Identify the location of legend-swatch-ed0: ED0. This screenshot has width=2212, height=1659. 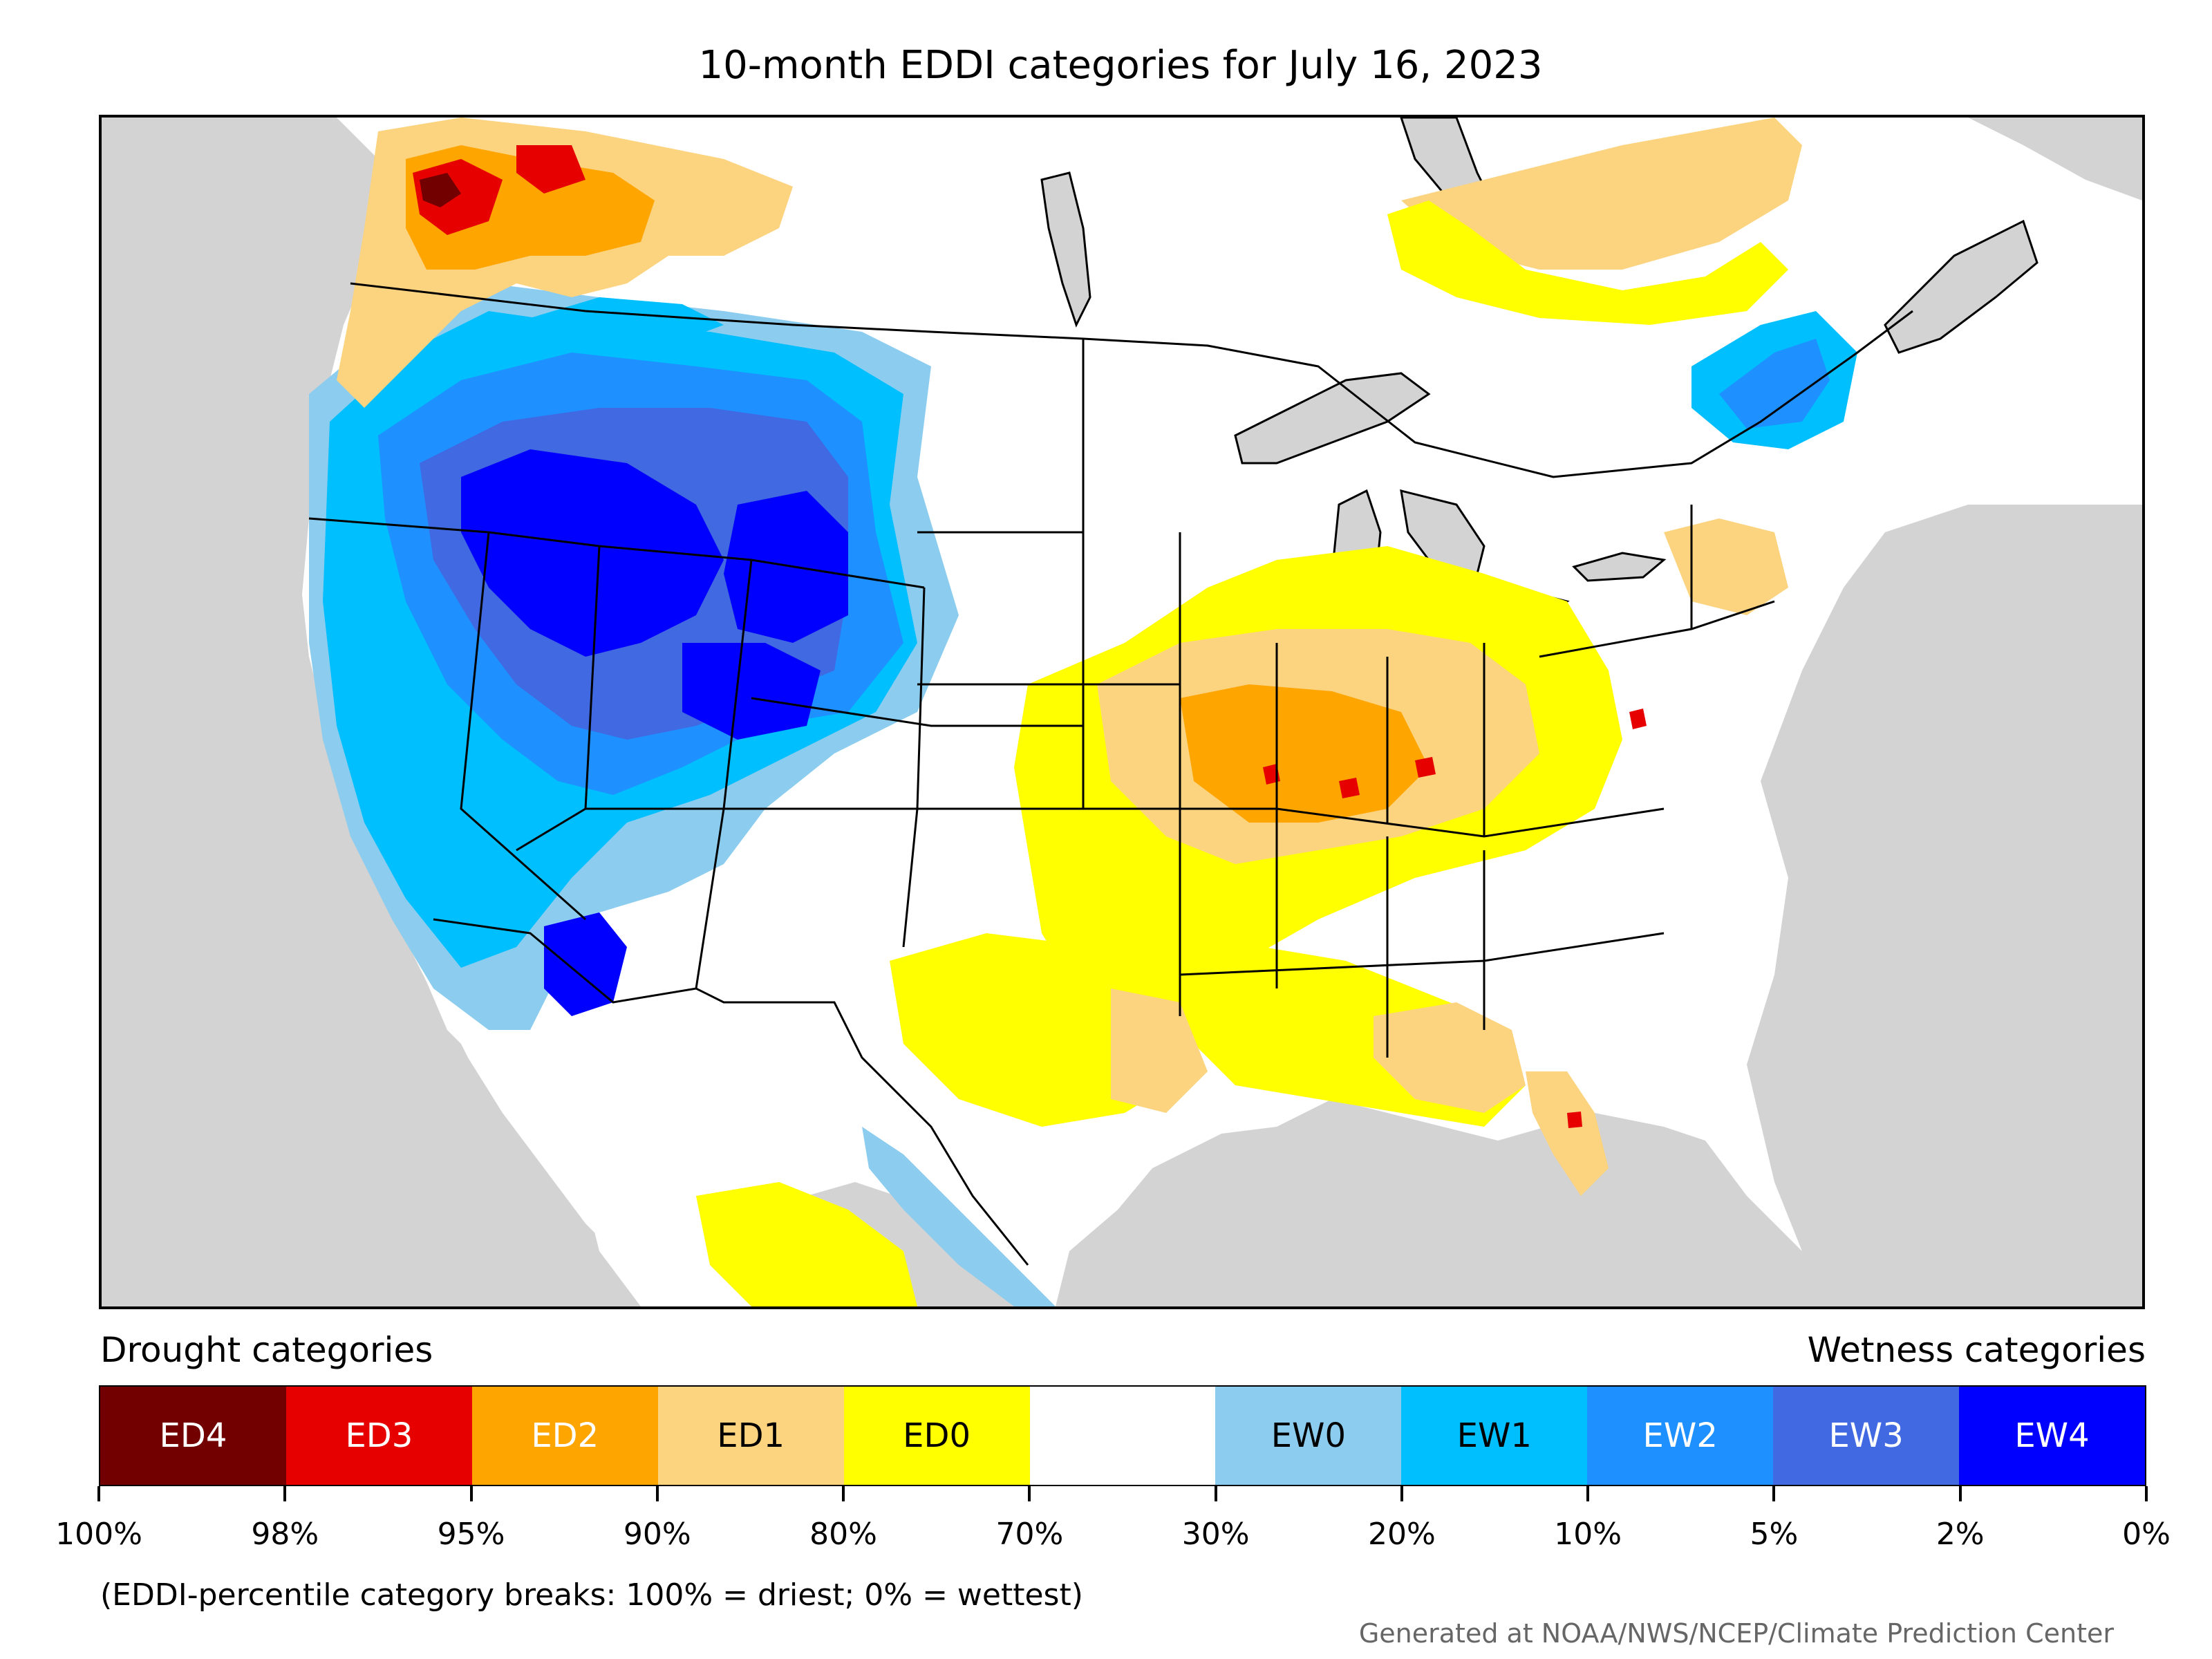
(936, 1436).